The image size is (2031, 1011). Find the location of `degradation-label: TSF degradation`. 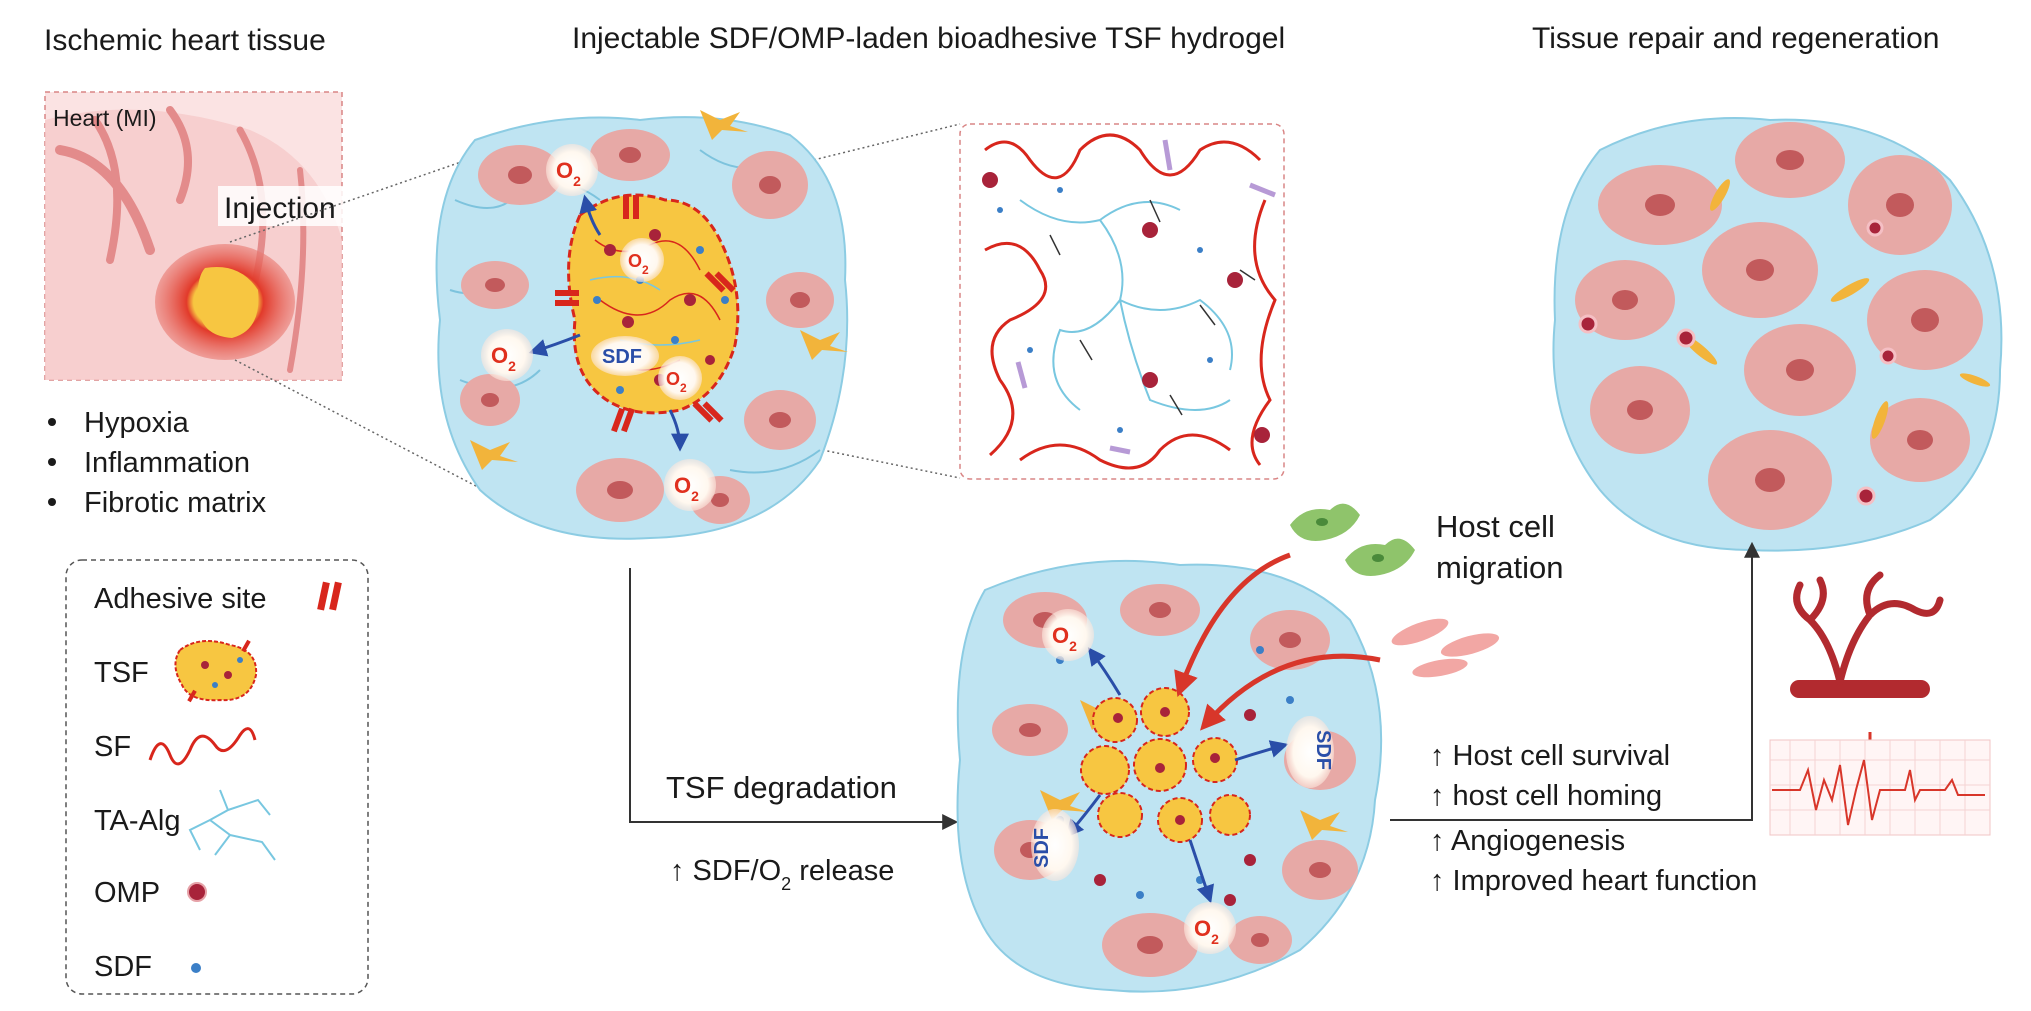

degradation-label: TSF degradation is located at coordinates (781, 787).